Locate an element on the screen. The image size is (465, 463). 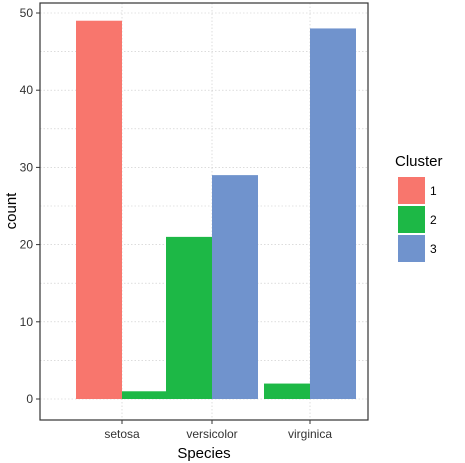
y-tick-label: 0 is located at coordinates (29, 399).